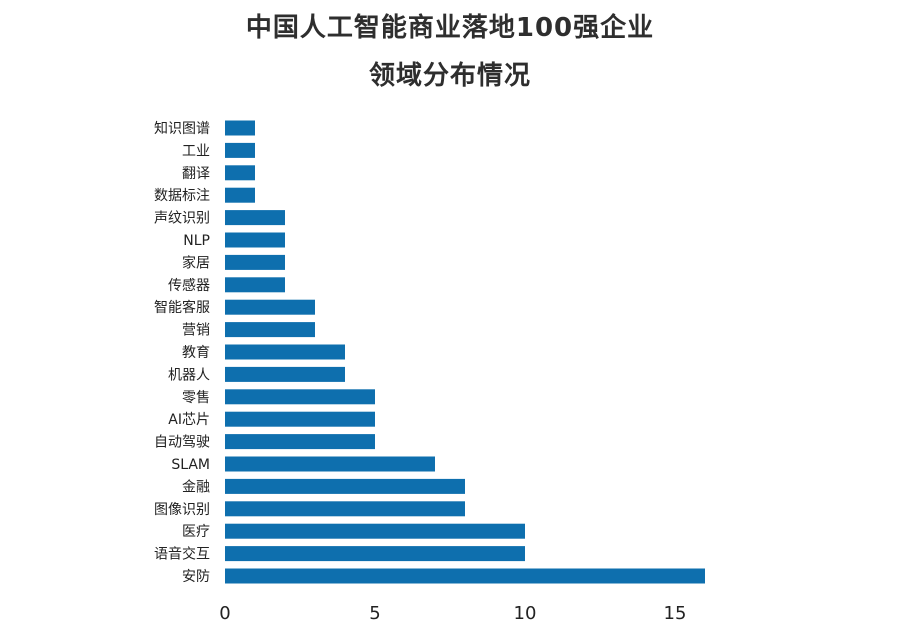 The height and width of the screenshot is (625, 900). What do you see at coordinates (182, 443) in the screenshot?
I see `category-label: 自动驾驶` at bounding box center [182, 443].